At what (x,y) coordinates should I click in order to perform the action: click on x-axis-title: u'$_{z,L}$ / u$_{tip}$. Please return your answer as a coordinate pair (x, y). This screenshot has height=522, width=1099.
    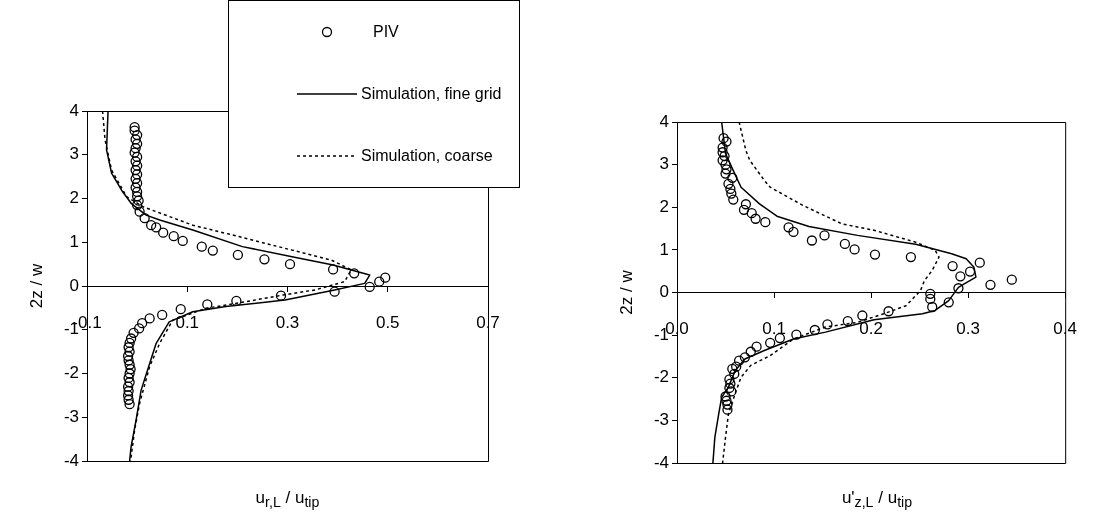
    Looking at the image, I should click on (877, 499).